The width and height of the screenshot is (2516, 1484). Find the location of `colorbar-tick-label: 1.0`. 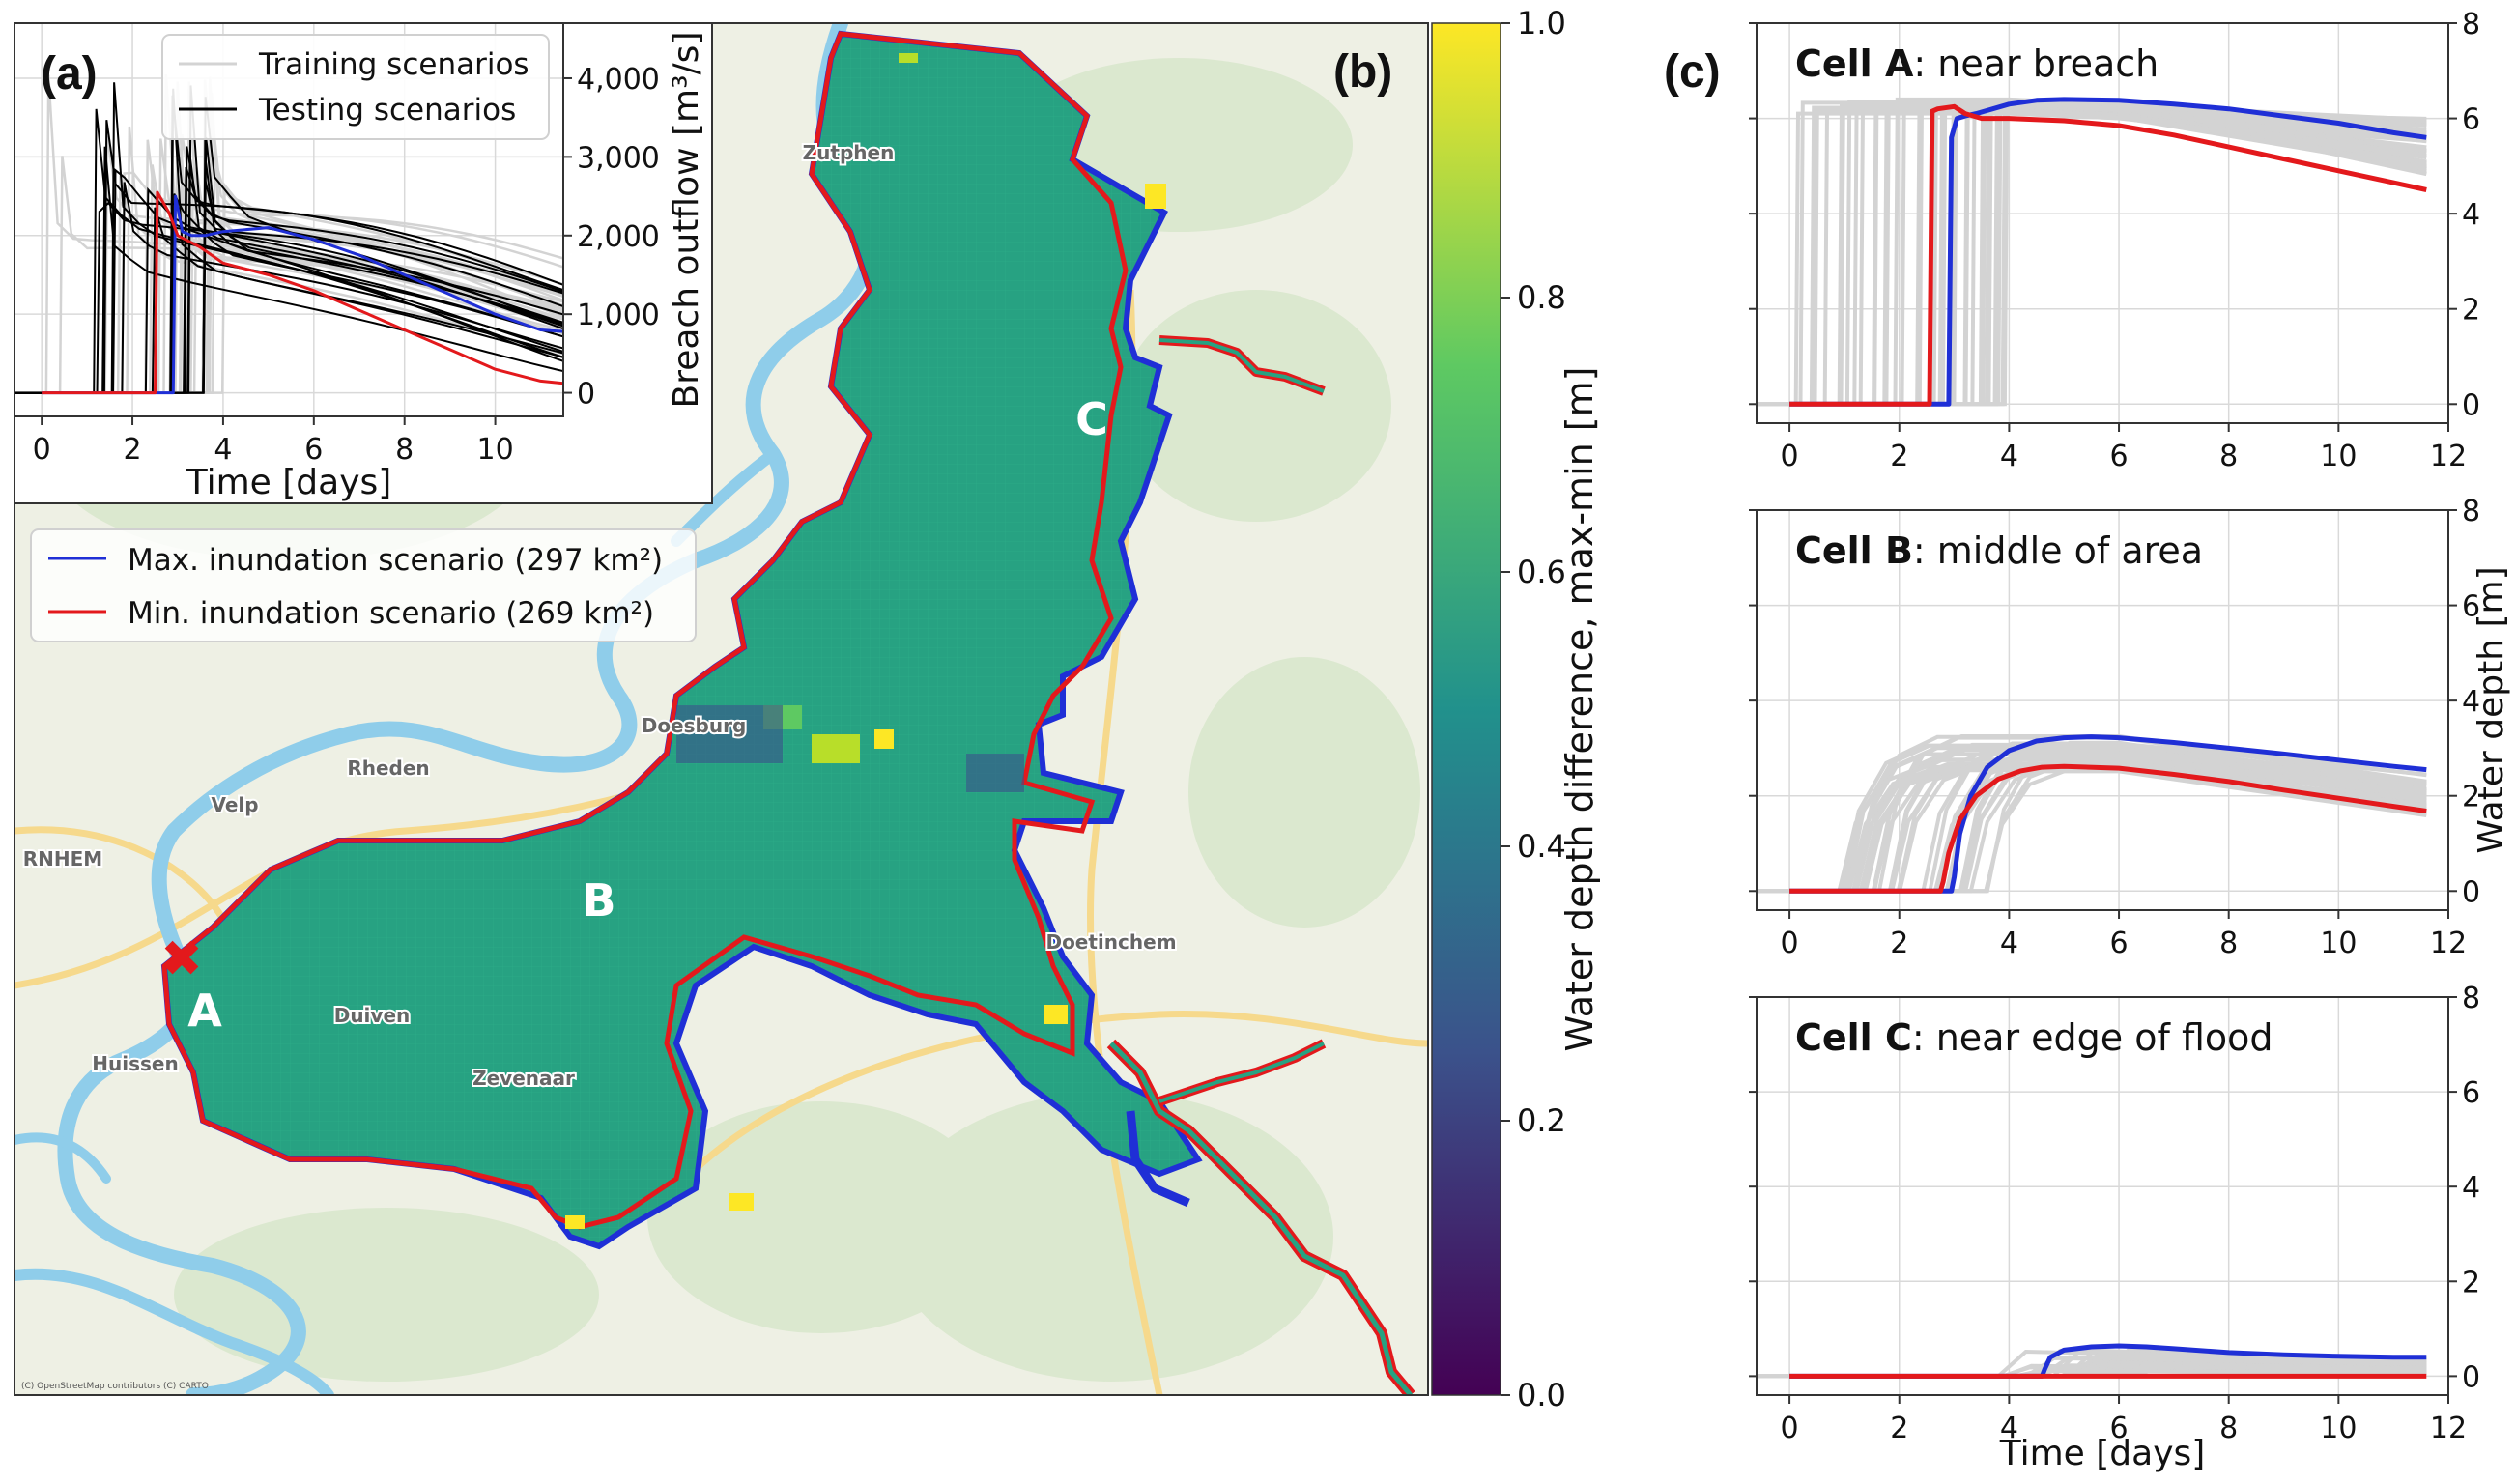

colorbar-tick-label: 1.0 is located at coordinates (1541, 24).